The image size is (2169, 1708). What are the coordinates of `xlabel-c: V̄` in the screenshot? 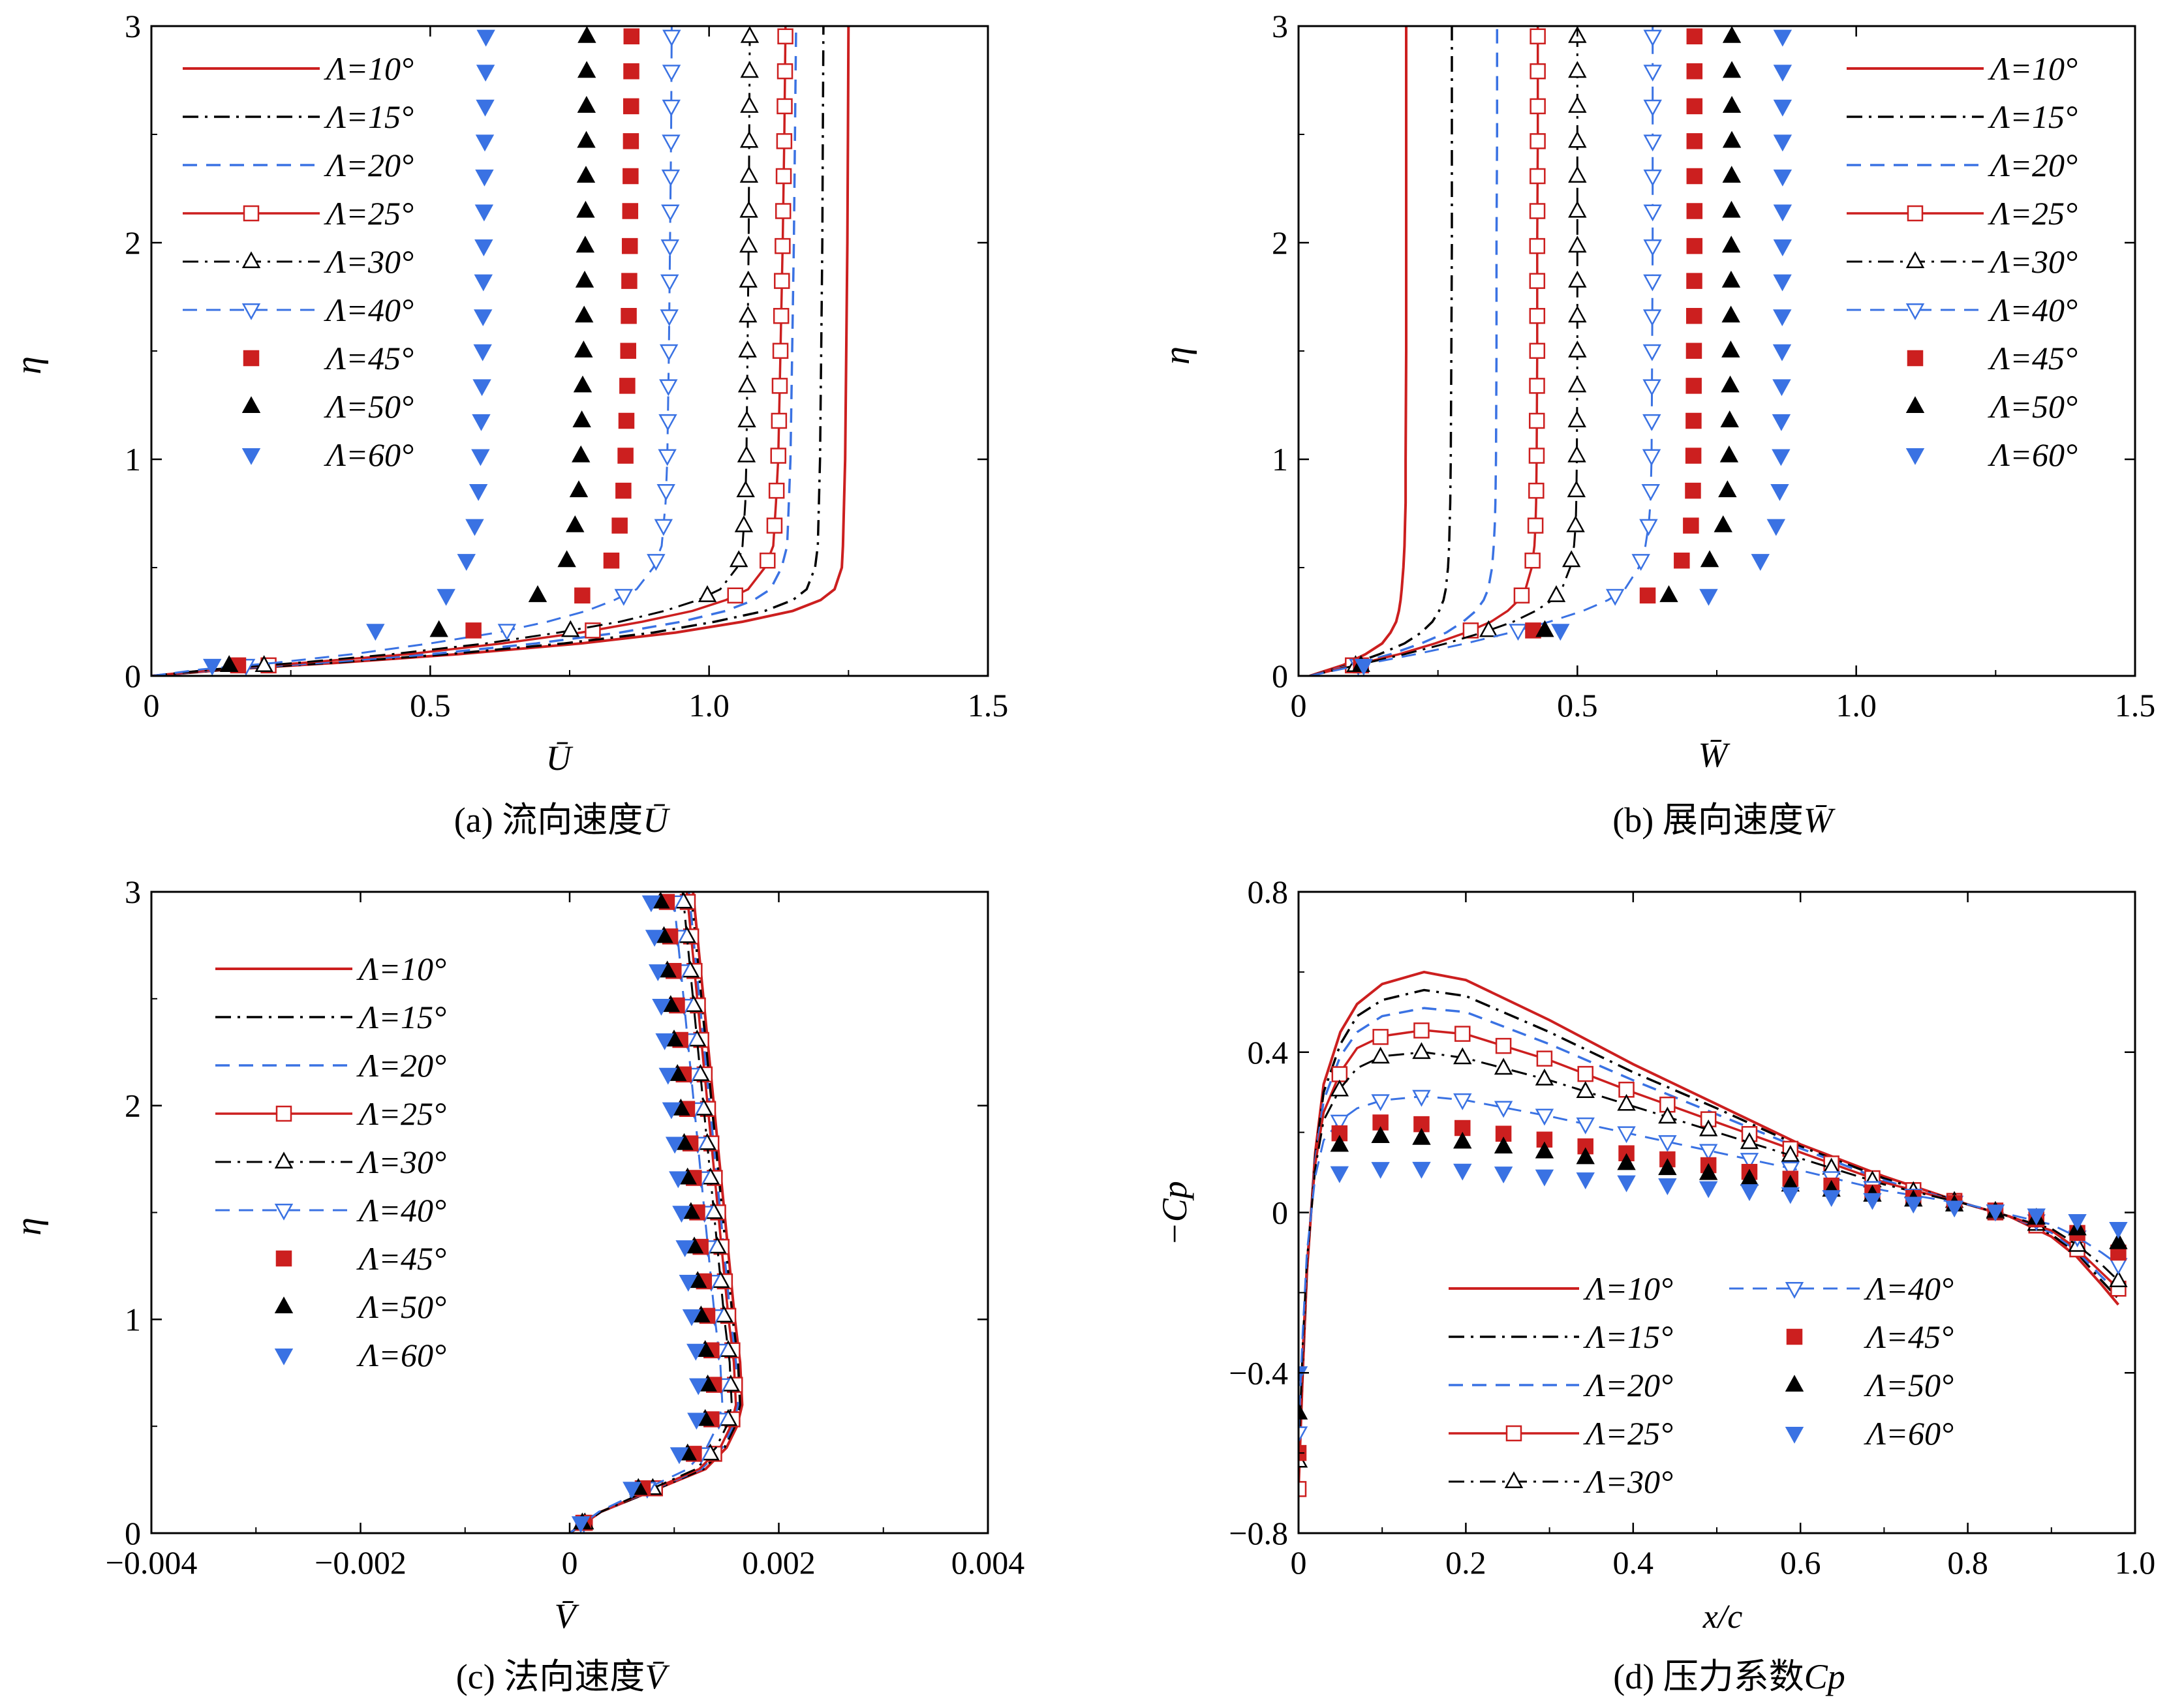 It's located at (567, 1616).